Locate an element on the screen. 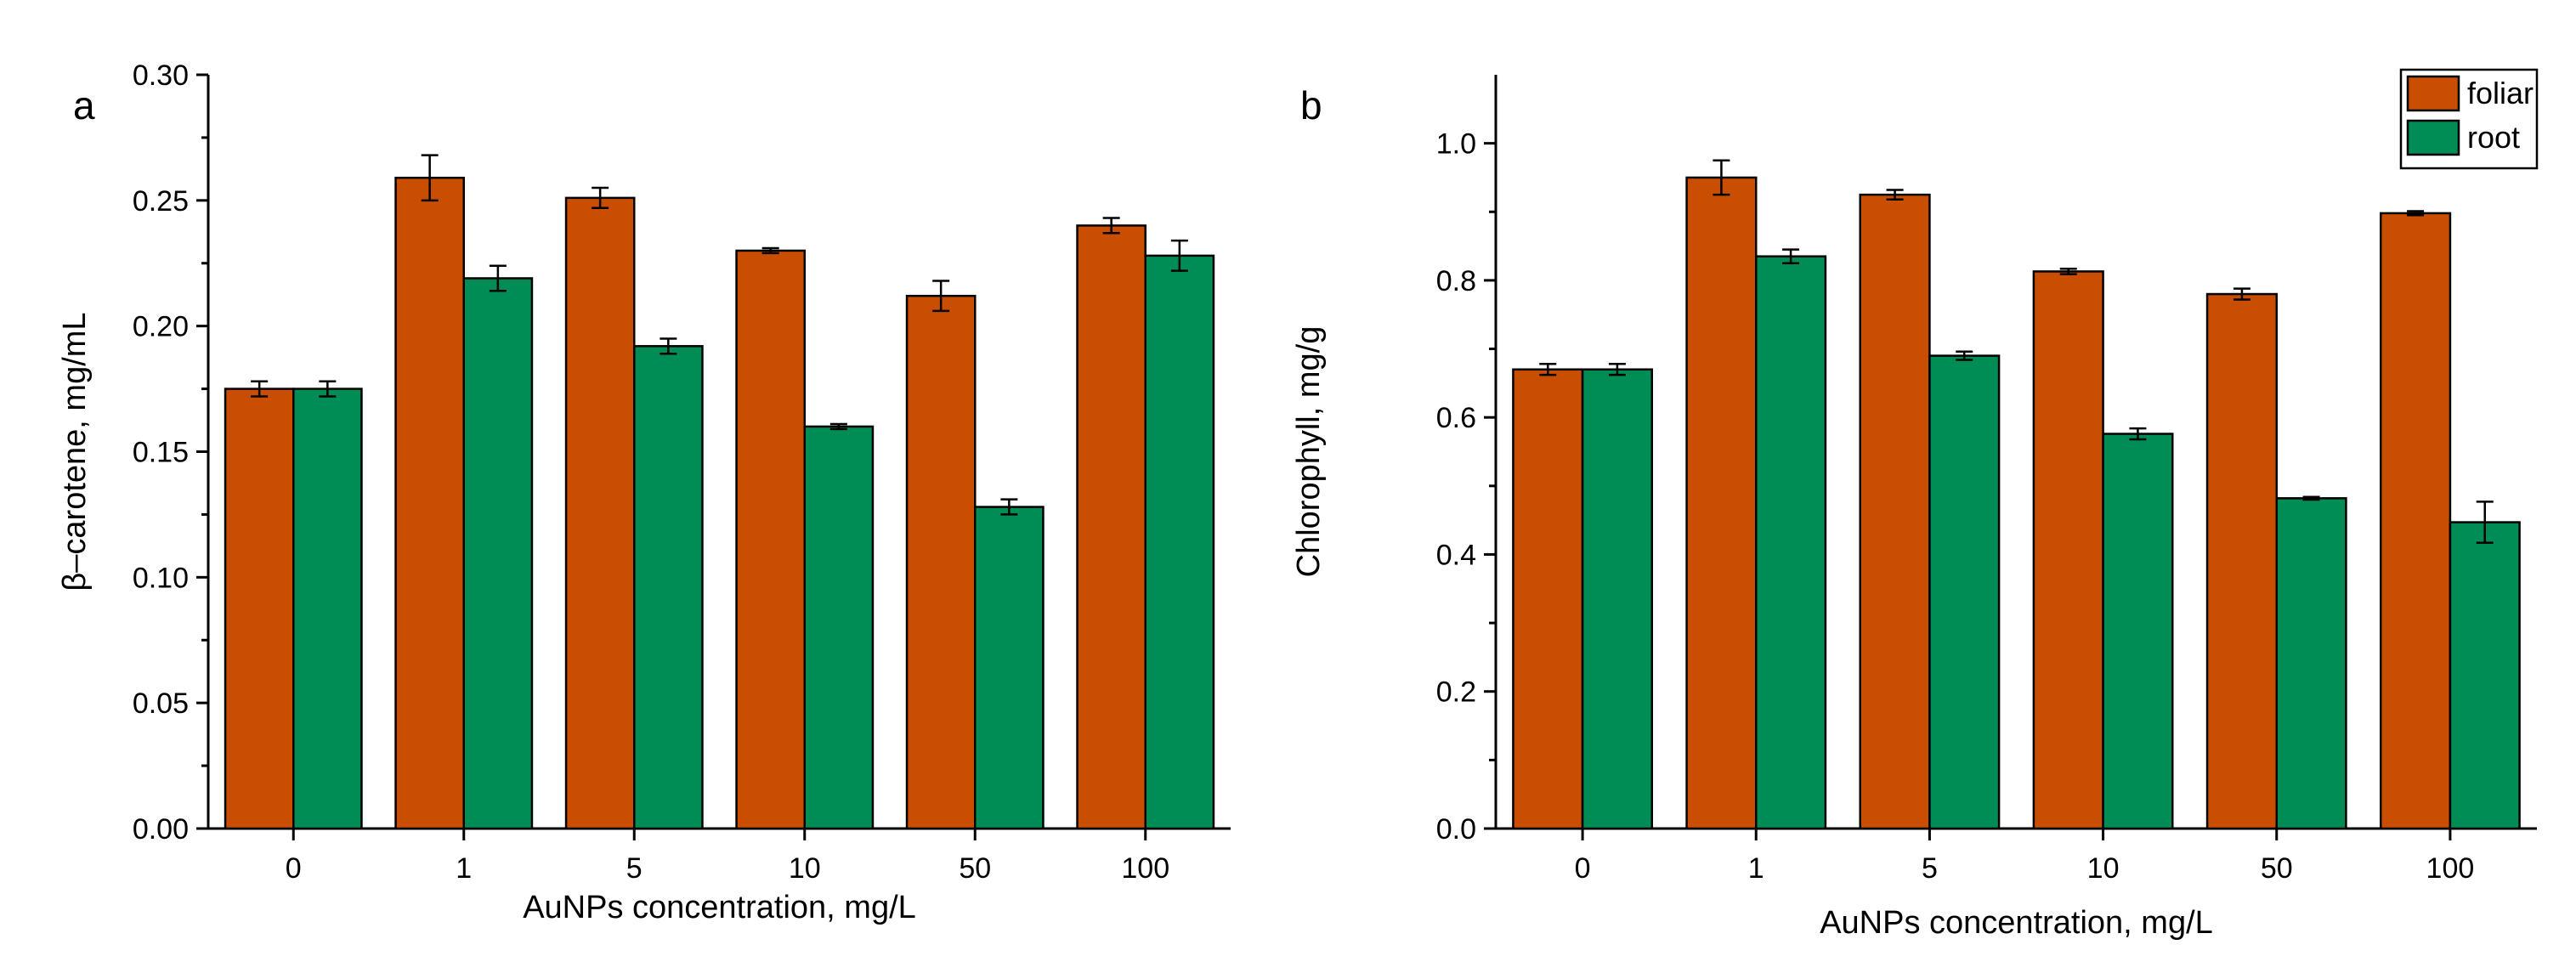 The image size is (2576, 973). legend: foliar root is located at coordinates (2469, 119).